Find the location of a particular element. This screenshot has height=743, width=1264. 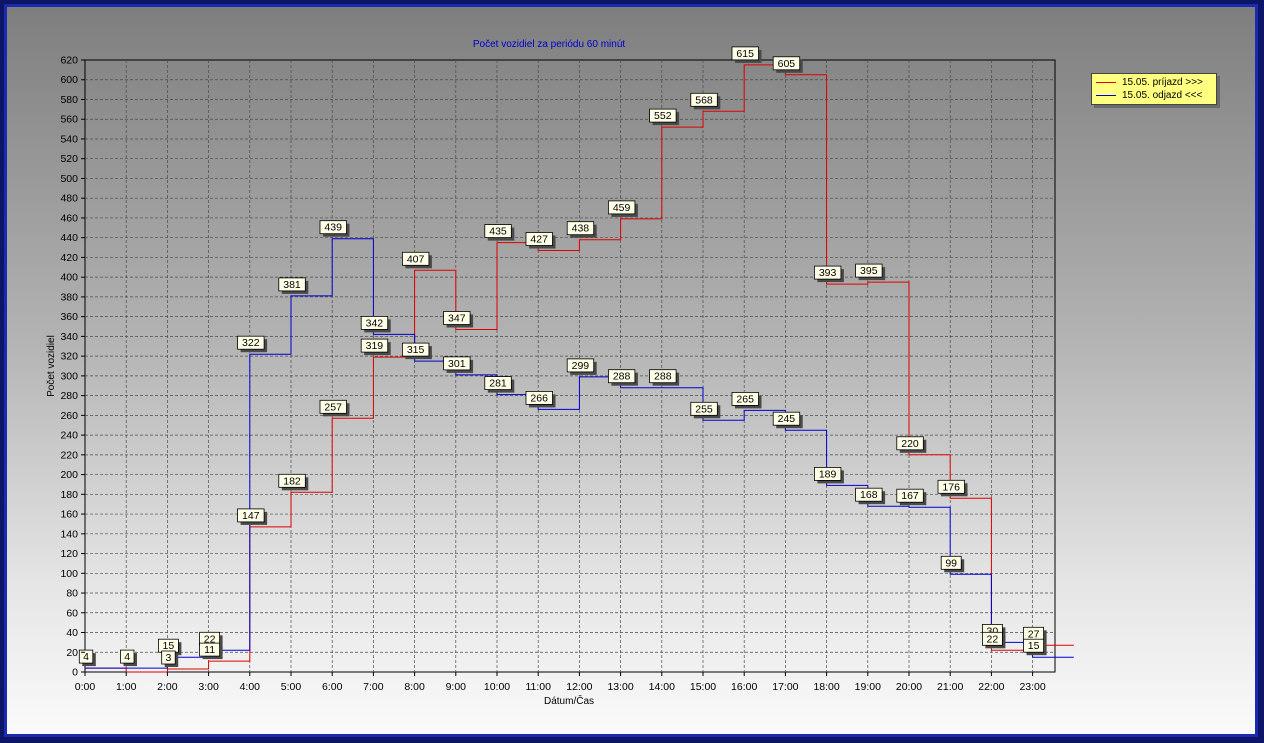

data-label: 281 is located at coordinates (499, 384).